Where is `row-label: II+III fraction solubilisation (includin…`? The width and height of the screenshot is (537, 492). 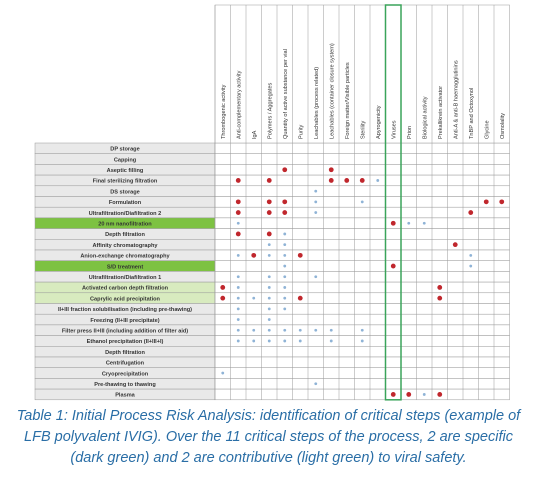
row-label: II+III fraction solubilisation (includin… is located at coordinates (125, 310).